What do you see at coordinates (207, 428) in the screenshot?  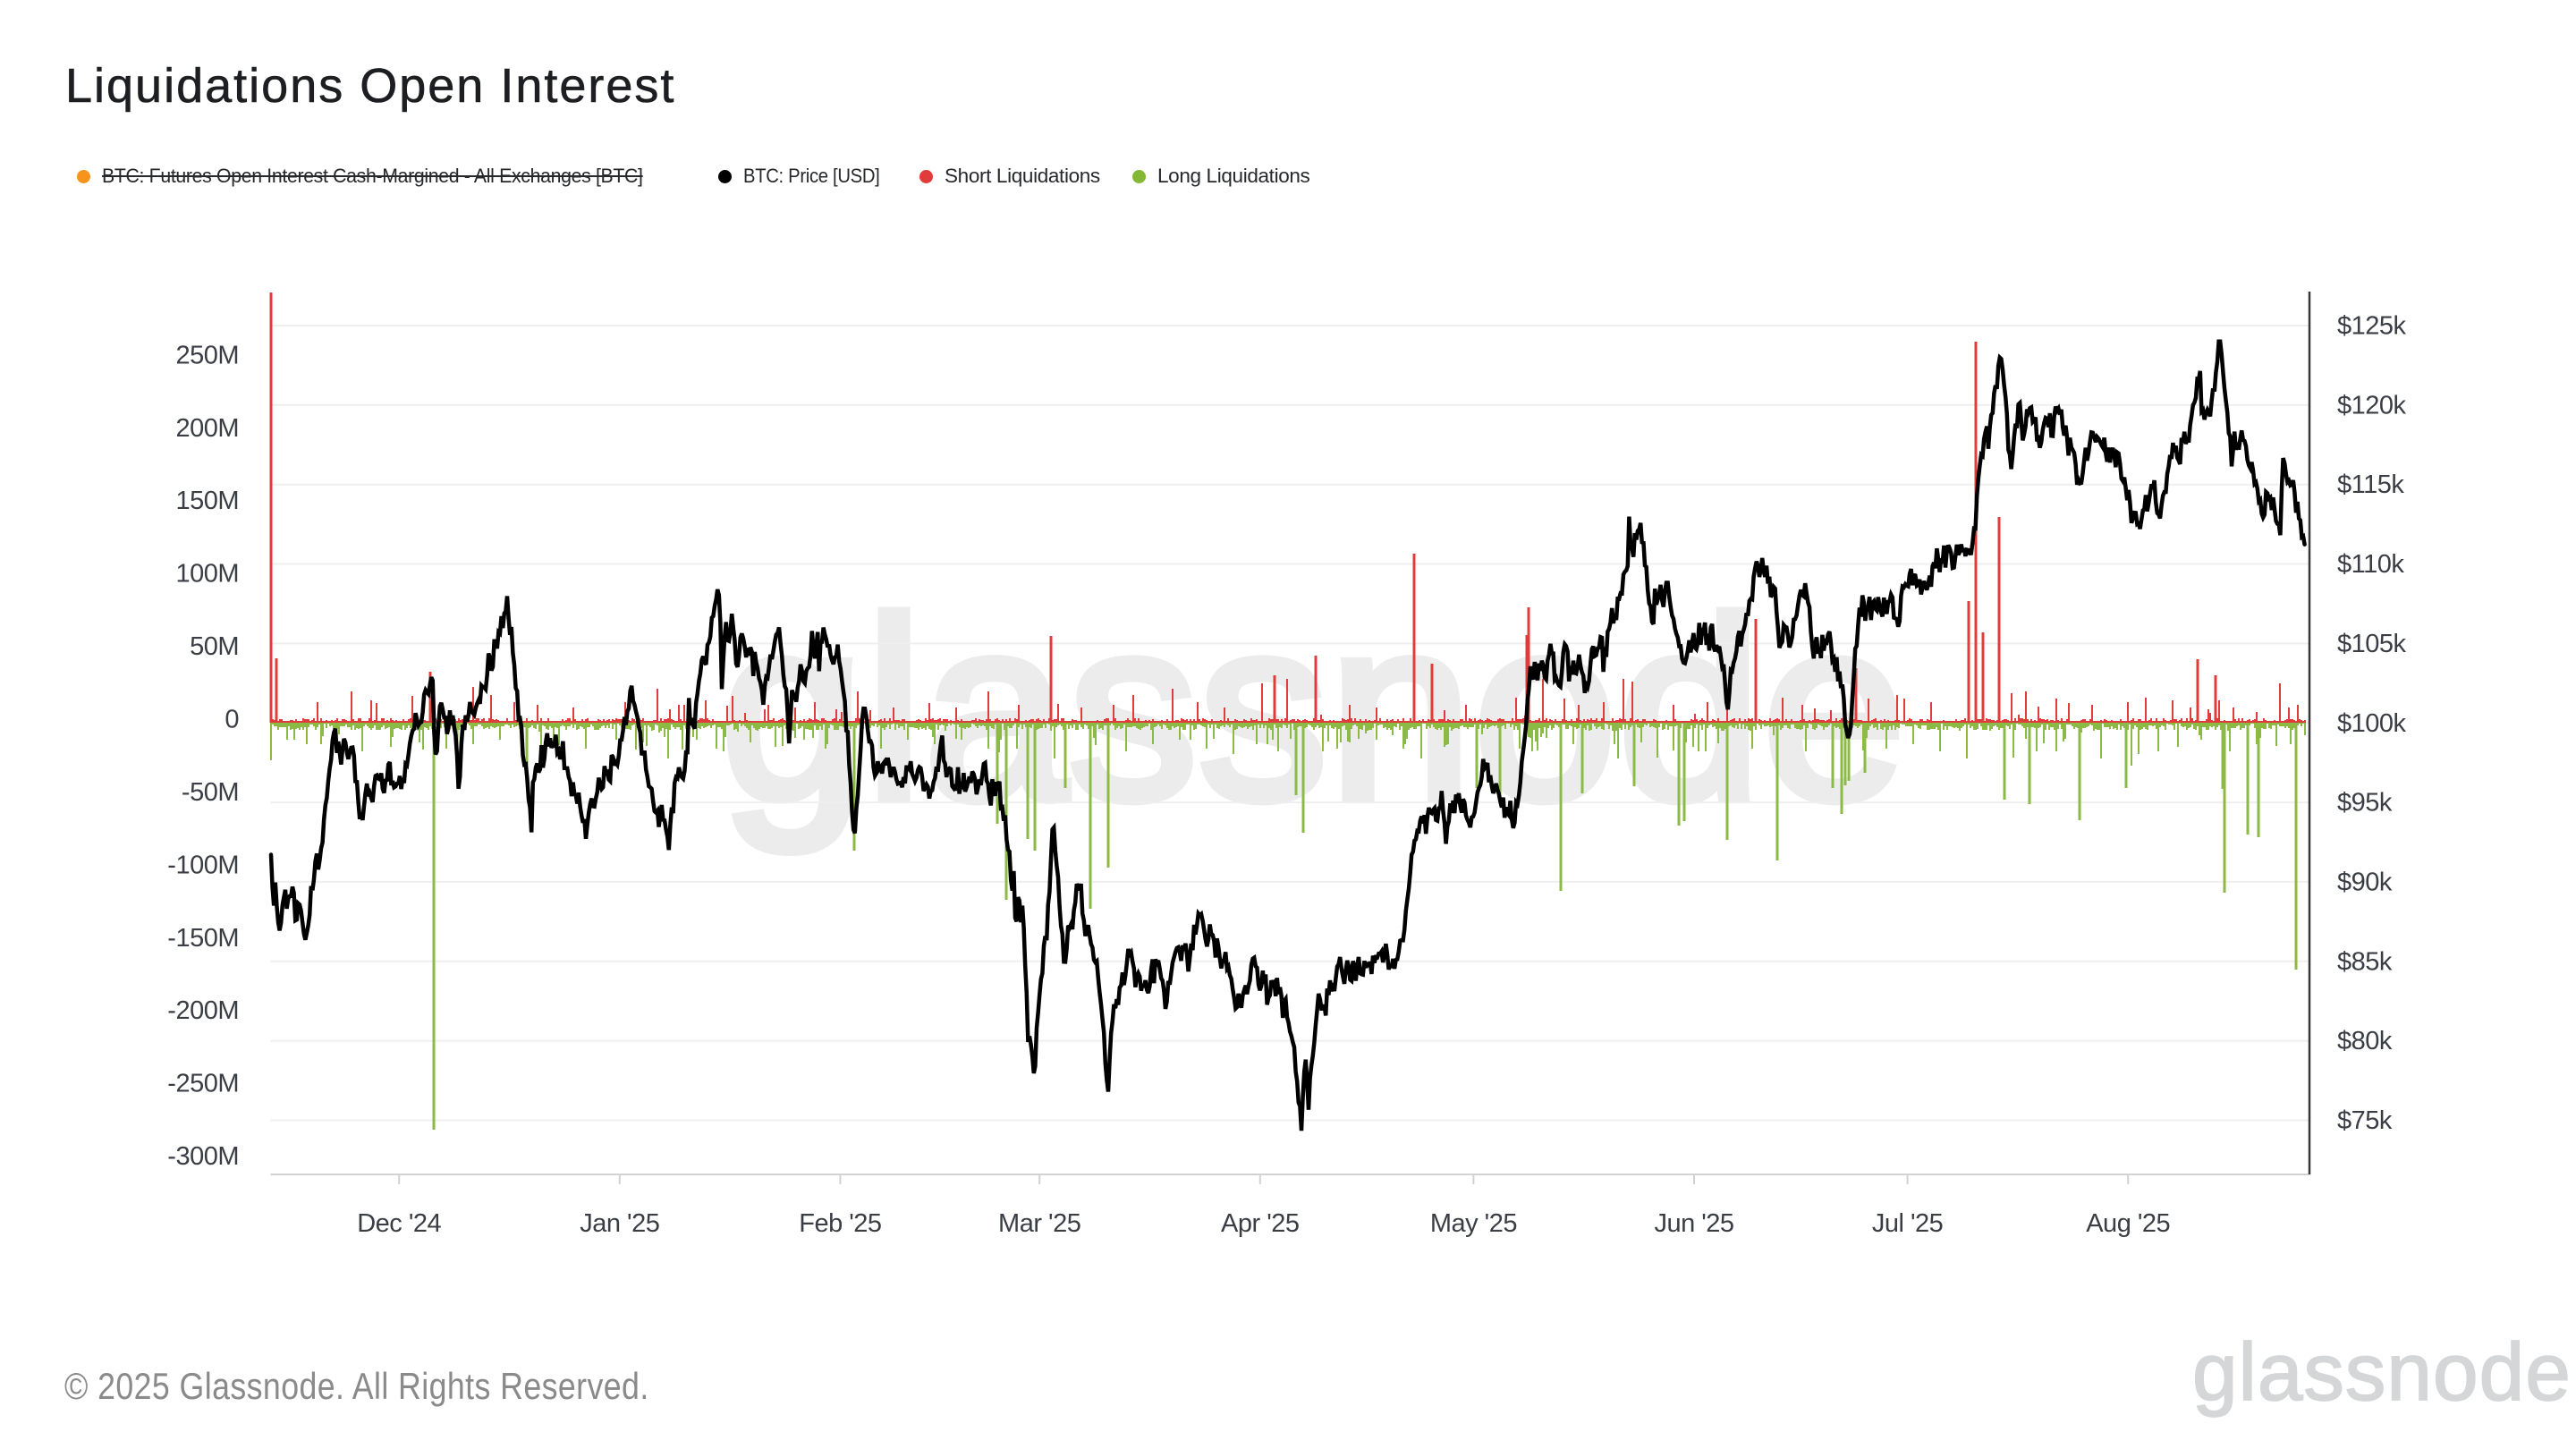 I see `svg-text: 200M` at bounding box center [207, 428].